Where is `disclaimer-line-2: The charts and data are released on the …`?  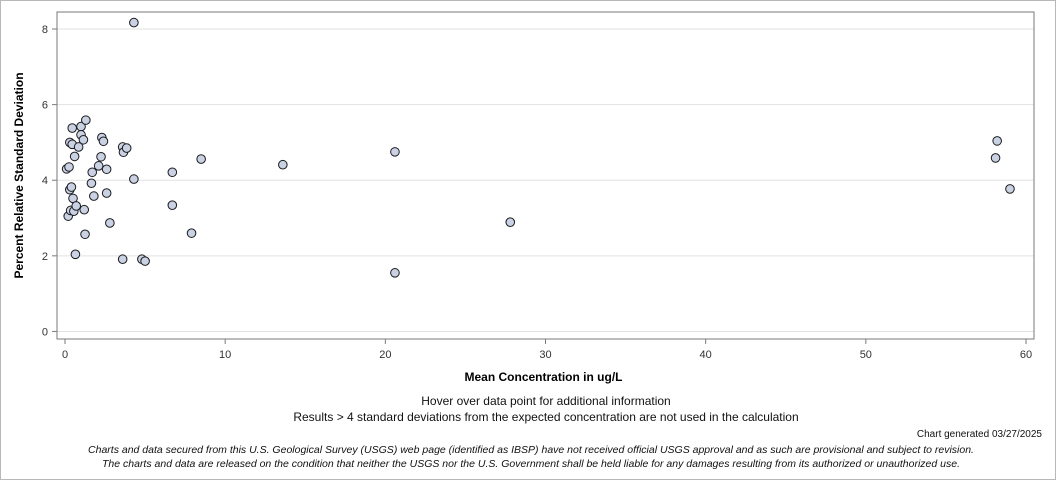 disclaimer-line-2: The charts and data are released on the … is located at coordinates (531, 464).